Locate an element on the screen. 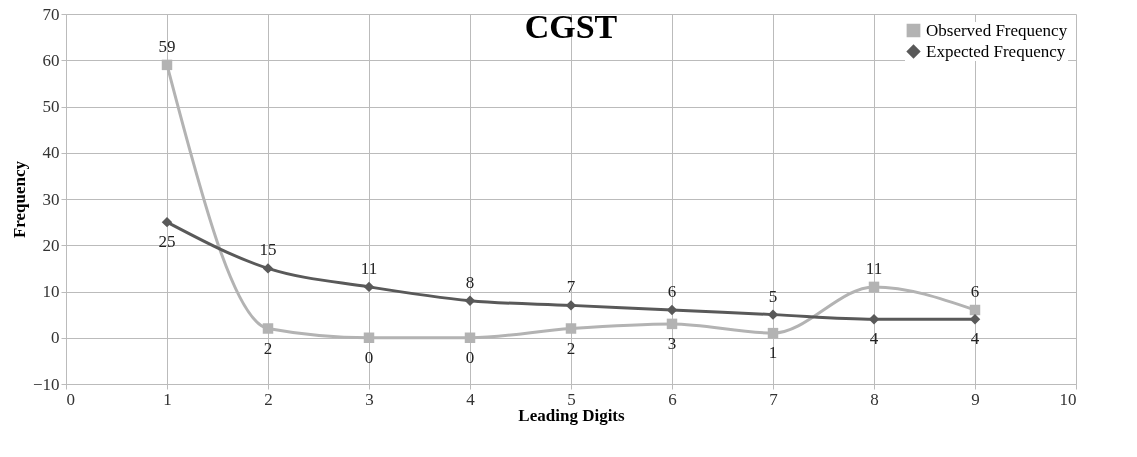  data-label: 15 is located at coordinates (268, 250).